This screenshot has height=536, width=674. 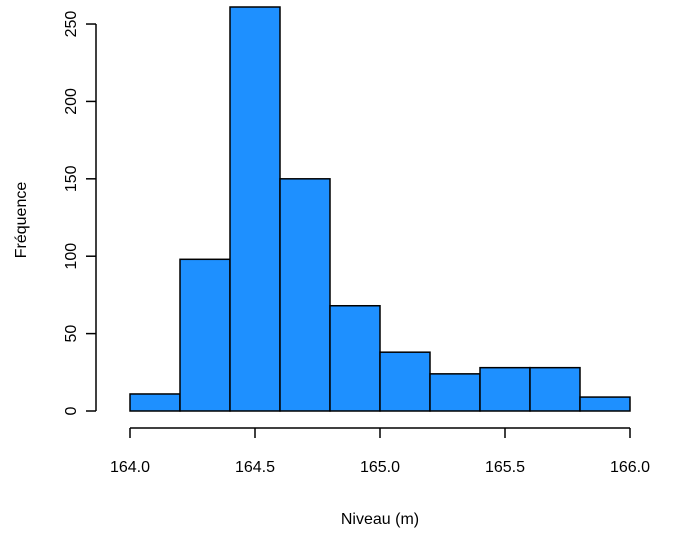 I want to click on y-axis-title: Fréquence, so click(x=21, y=220).